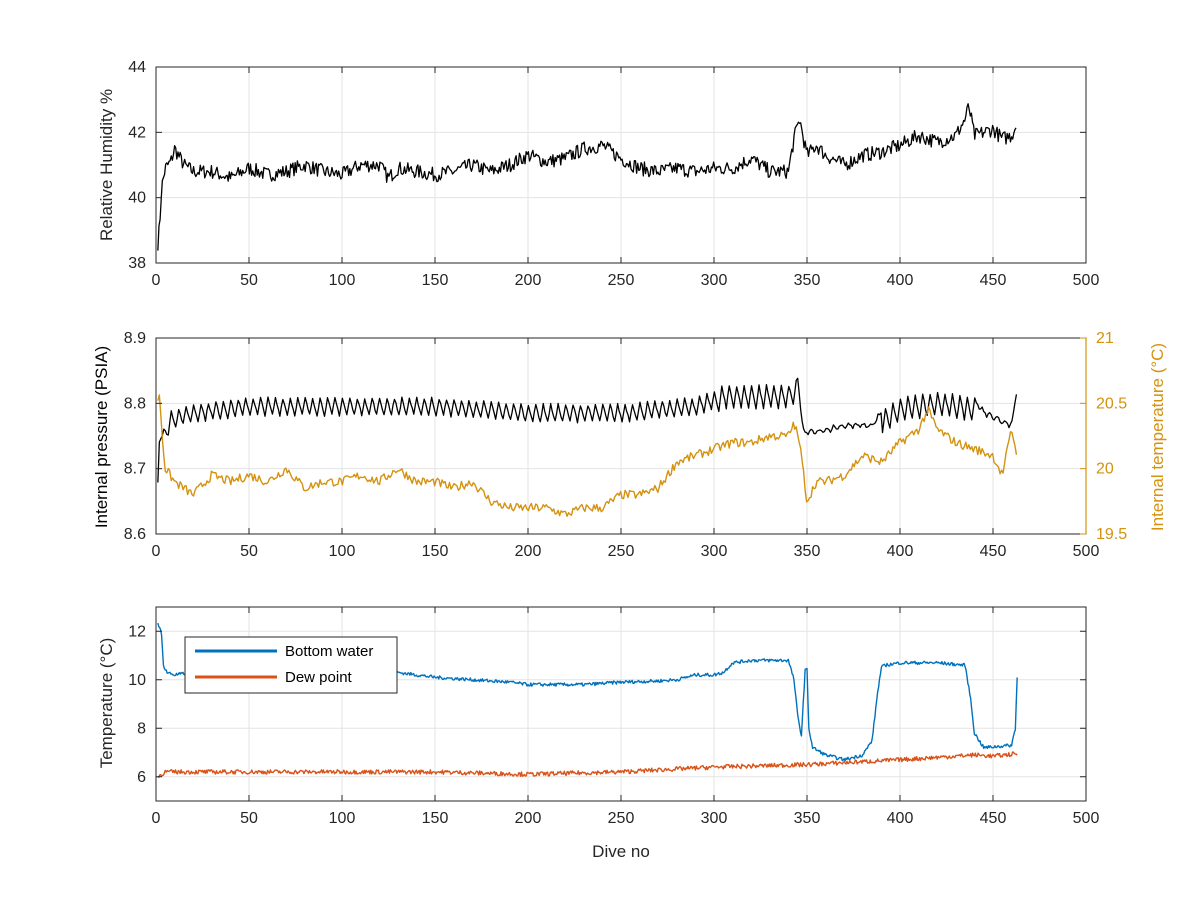 This screenshot has height=900, width=1200. Describe the element at coordinates (135, 469) in the screenshot. I see `y-tick-label: 8.7` at that location.